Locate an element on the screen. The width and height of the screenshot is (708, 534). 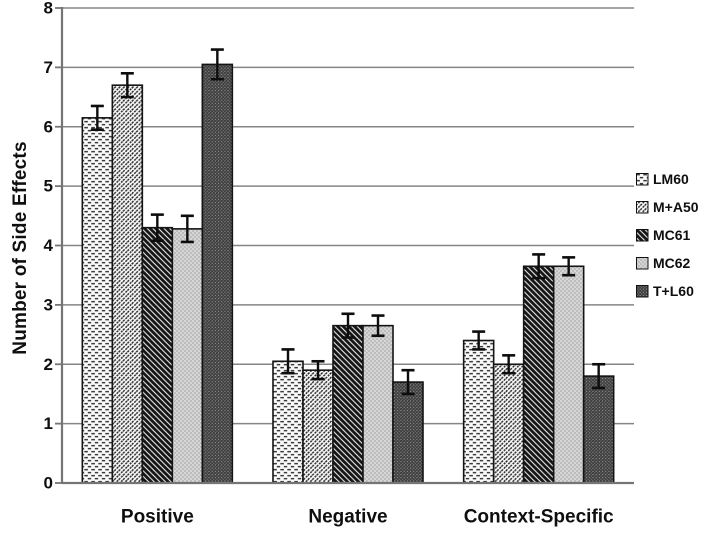
y-tick-label: 8 is located at coordinates (48, 9).